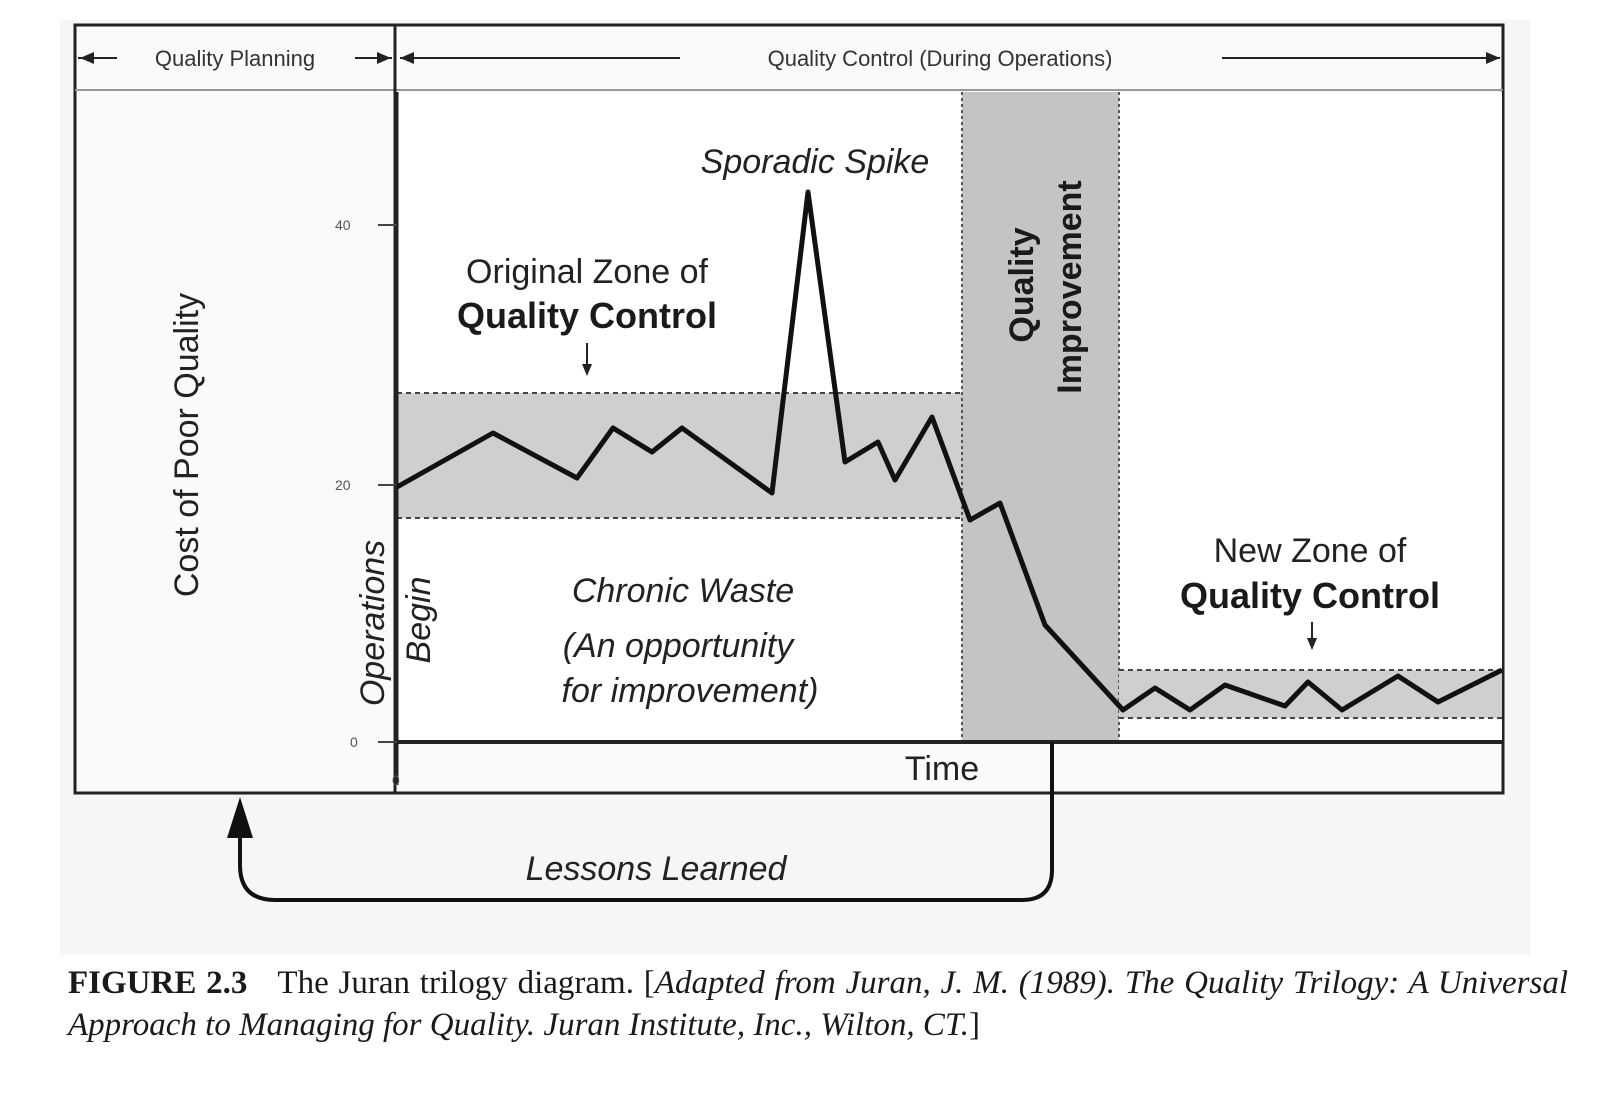 This screenshot has height=1108, width=1616. Describe the element at coordinates (1312, 644) in the screenshot. I see `new-zone-pointer-head` at that location.